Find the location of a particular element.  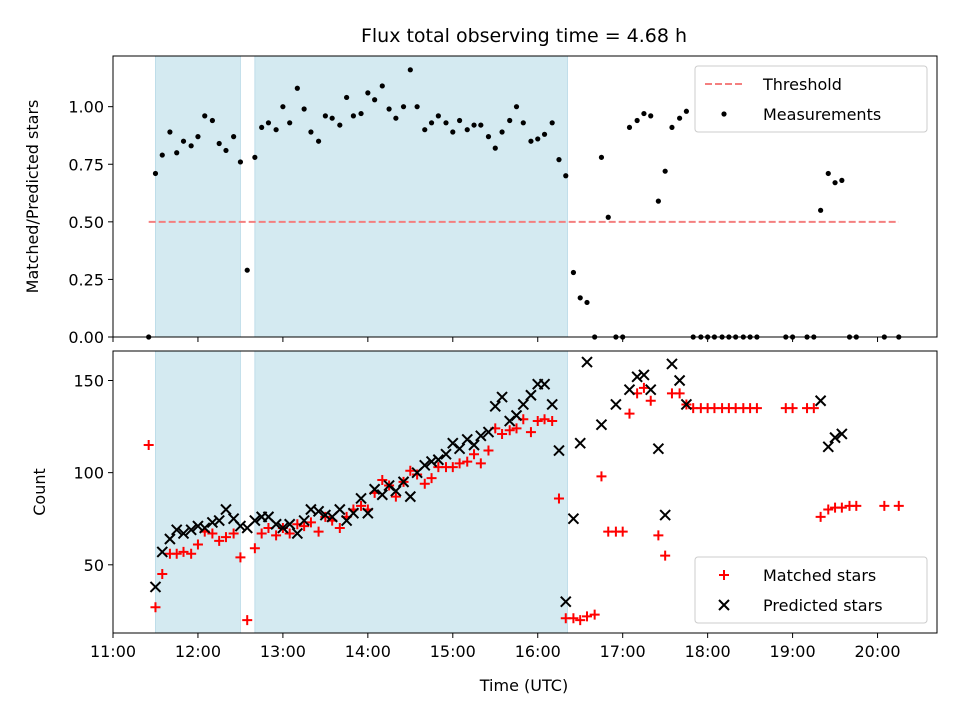

legend-label: Predicted stars is located at coordinates (823, 605).